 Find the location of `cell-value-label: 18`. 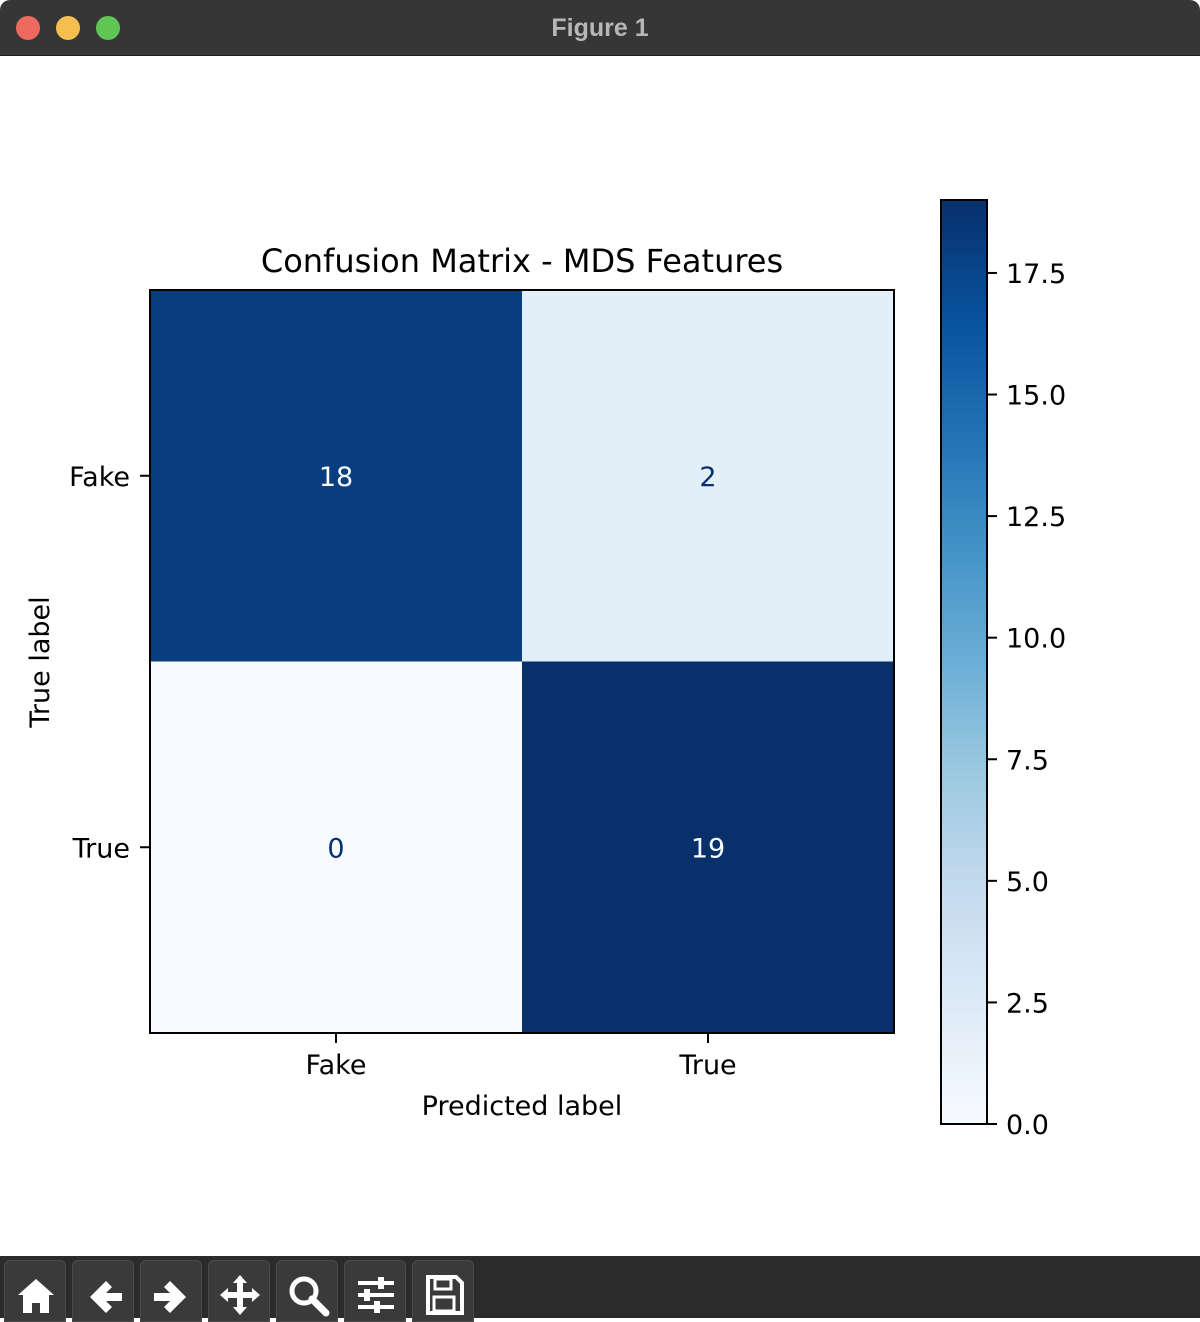

cell-value-label: 18 is located at coordinates (336, 477).